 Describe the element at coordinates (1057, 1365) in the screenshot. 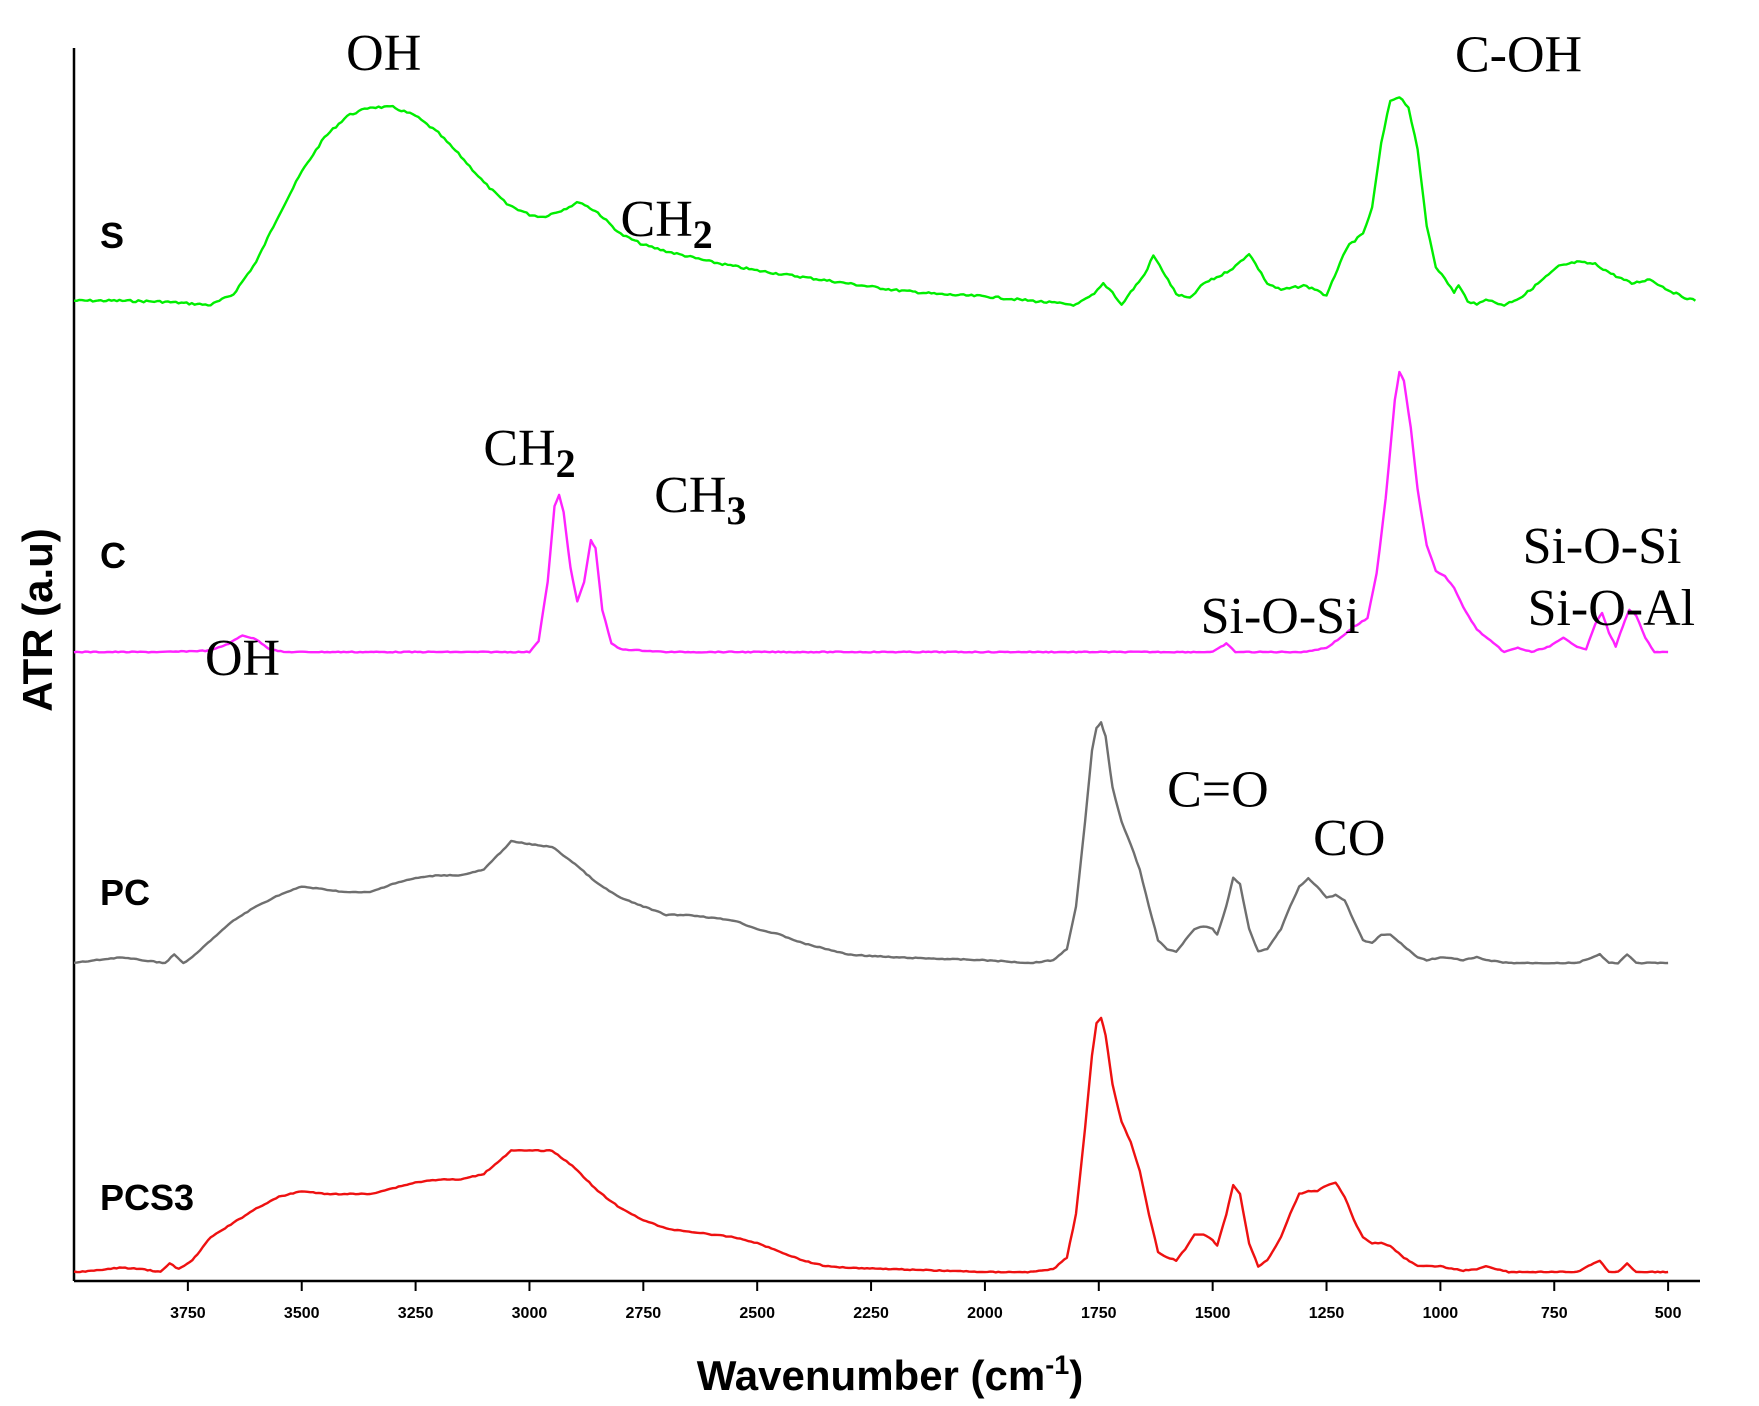

I see `x-axis-title-superscript: -1` at that location.